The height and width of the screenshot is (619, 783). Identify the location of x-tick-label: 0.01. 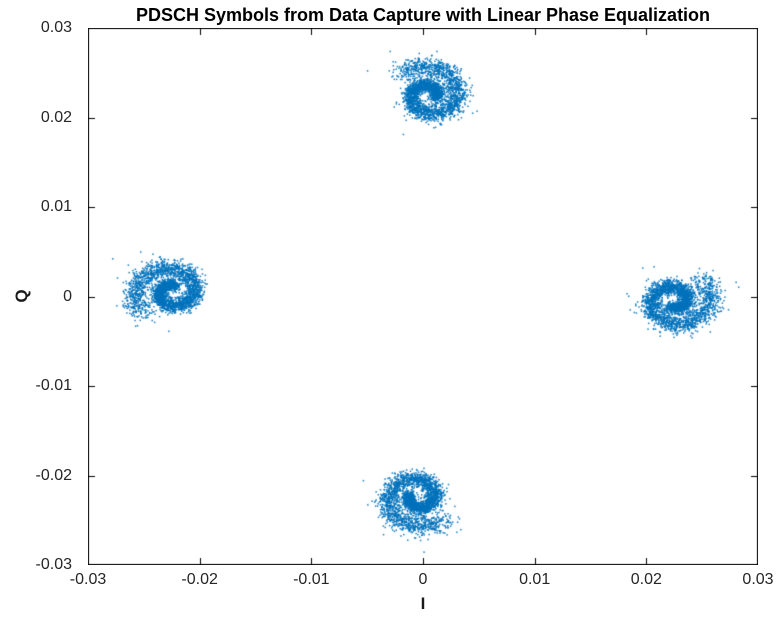
(535, 579).